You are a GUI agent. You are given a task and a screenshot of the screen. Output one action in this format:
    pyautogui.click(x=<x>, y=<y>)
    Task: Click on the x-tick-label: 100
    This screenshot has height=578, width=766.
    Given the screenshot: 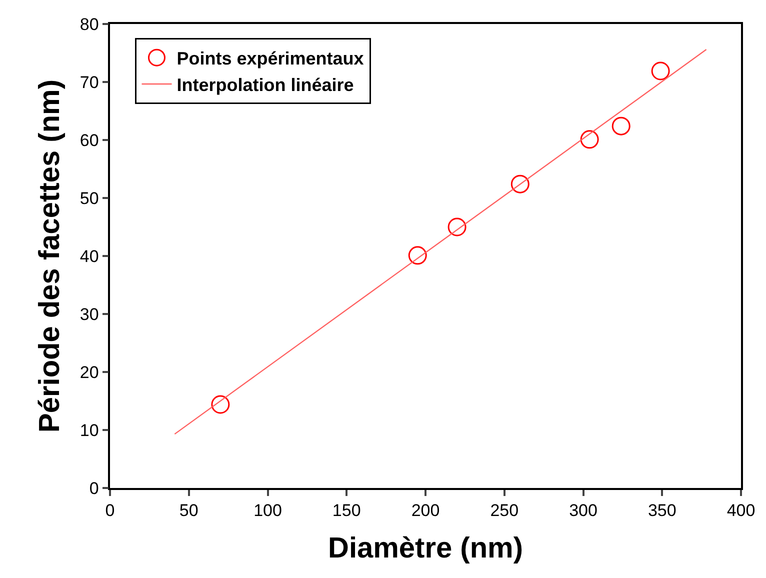 What is the action you would take?
    pyautogui.click(x=268, y=510)
    